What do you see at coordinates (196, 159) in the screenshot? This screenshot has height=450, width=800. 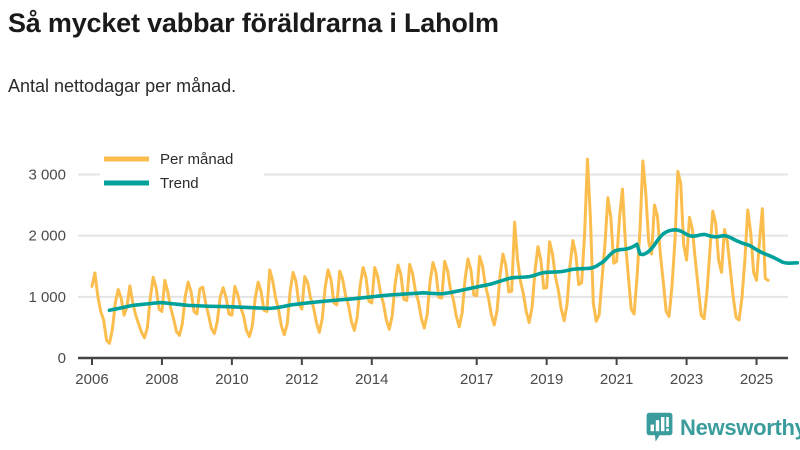 I see `legend-label: Per månad` at bounding box center [196, 159].